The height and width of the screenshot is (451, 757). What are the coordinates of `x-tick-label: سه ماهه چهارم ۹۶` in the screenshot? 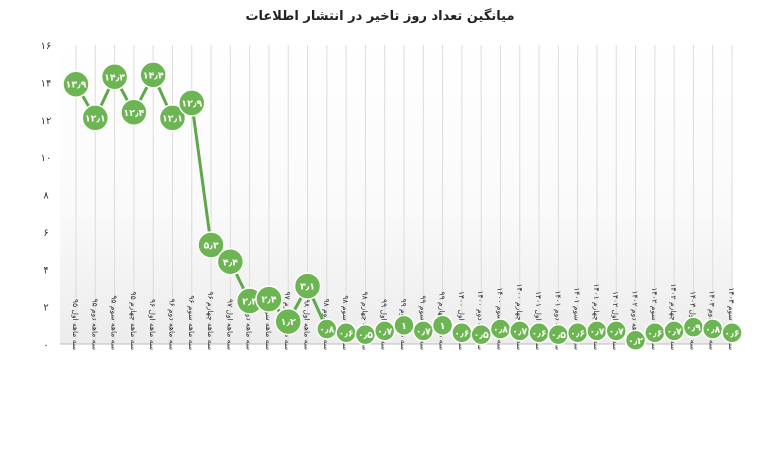 It's located at (210, 321).